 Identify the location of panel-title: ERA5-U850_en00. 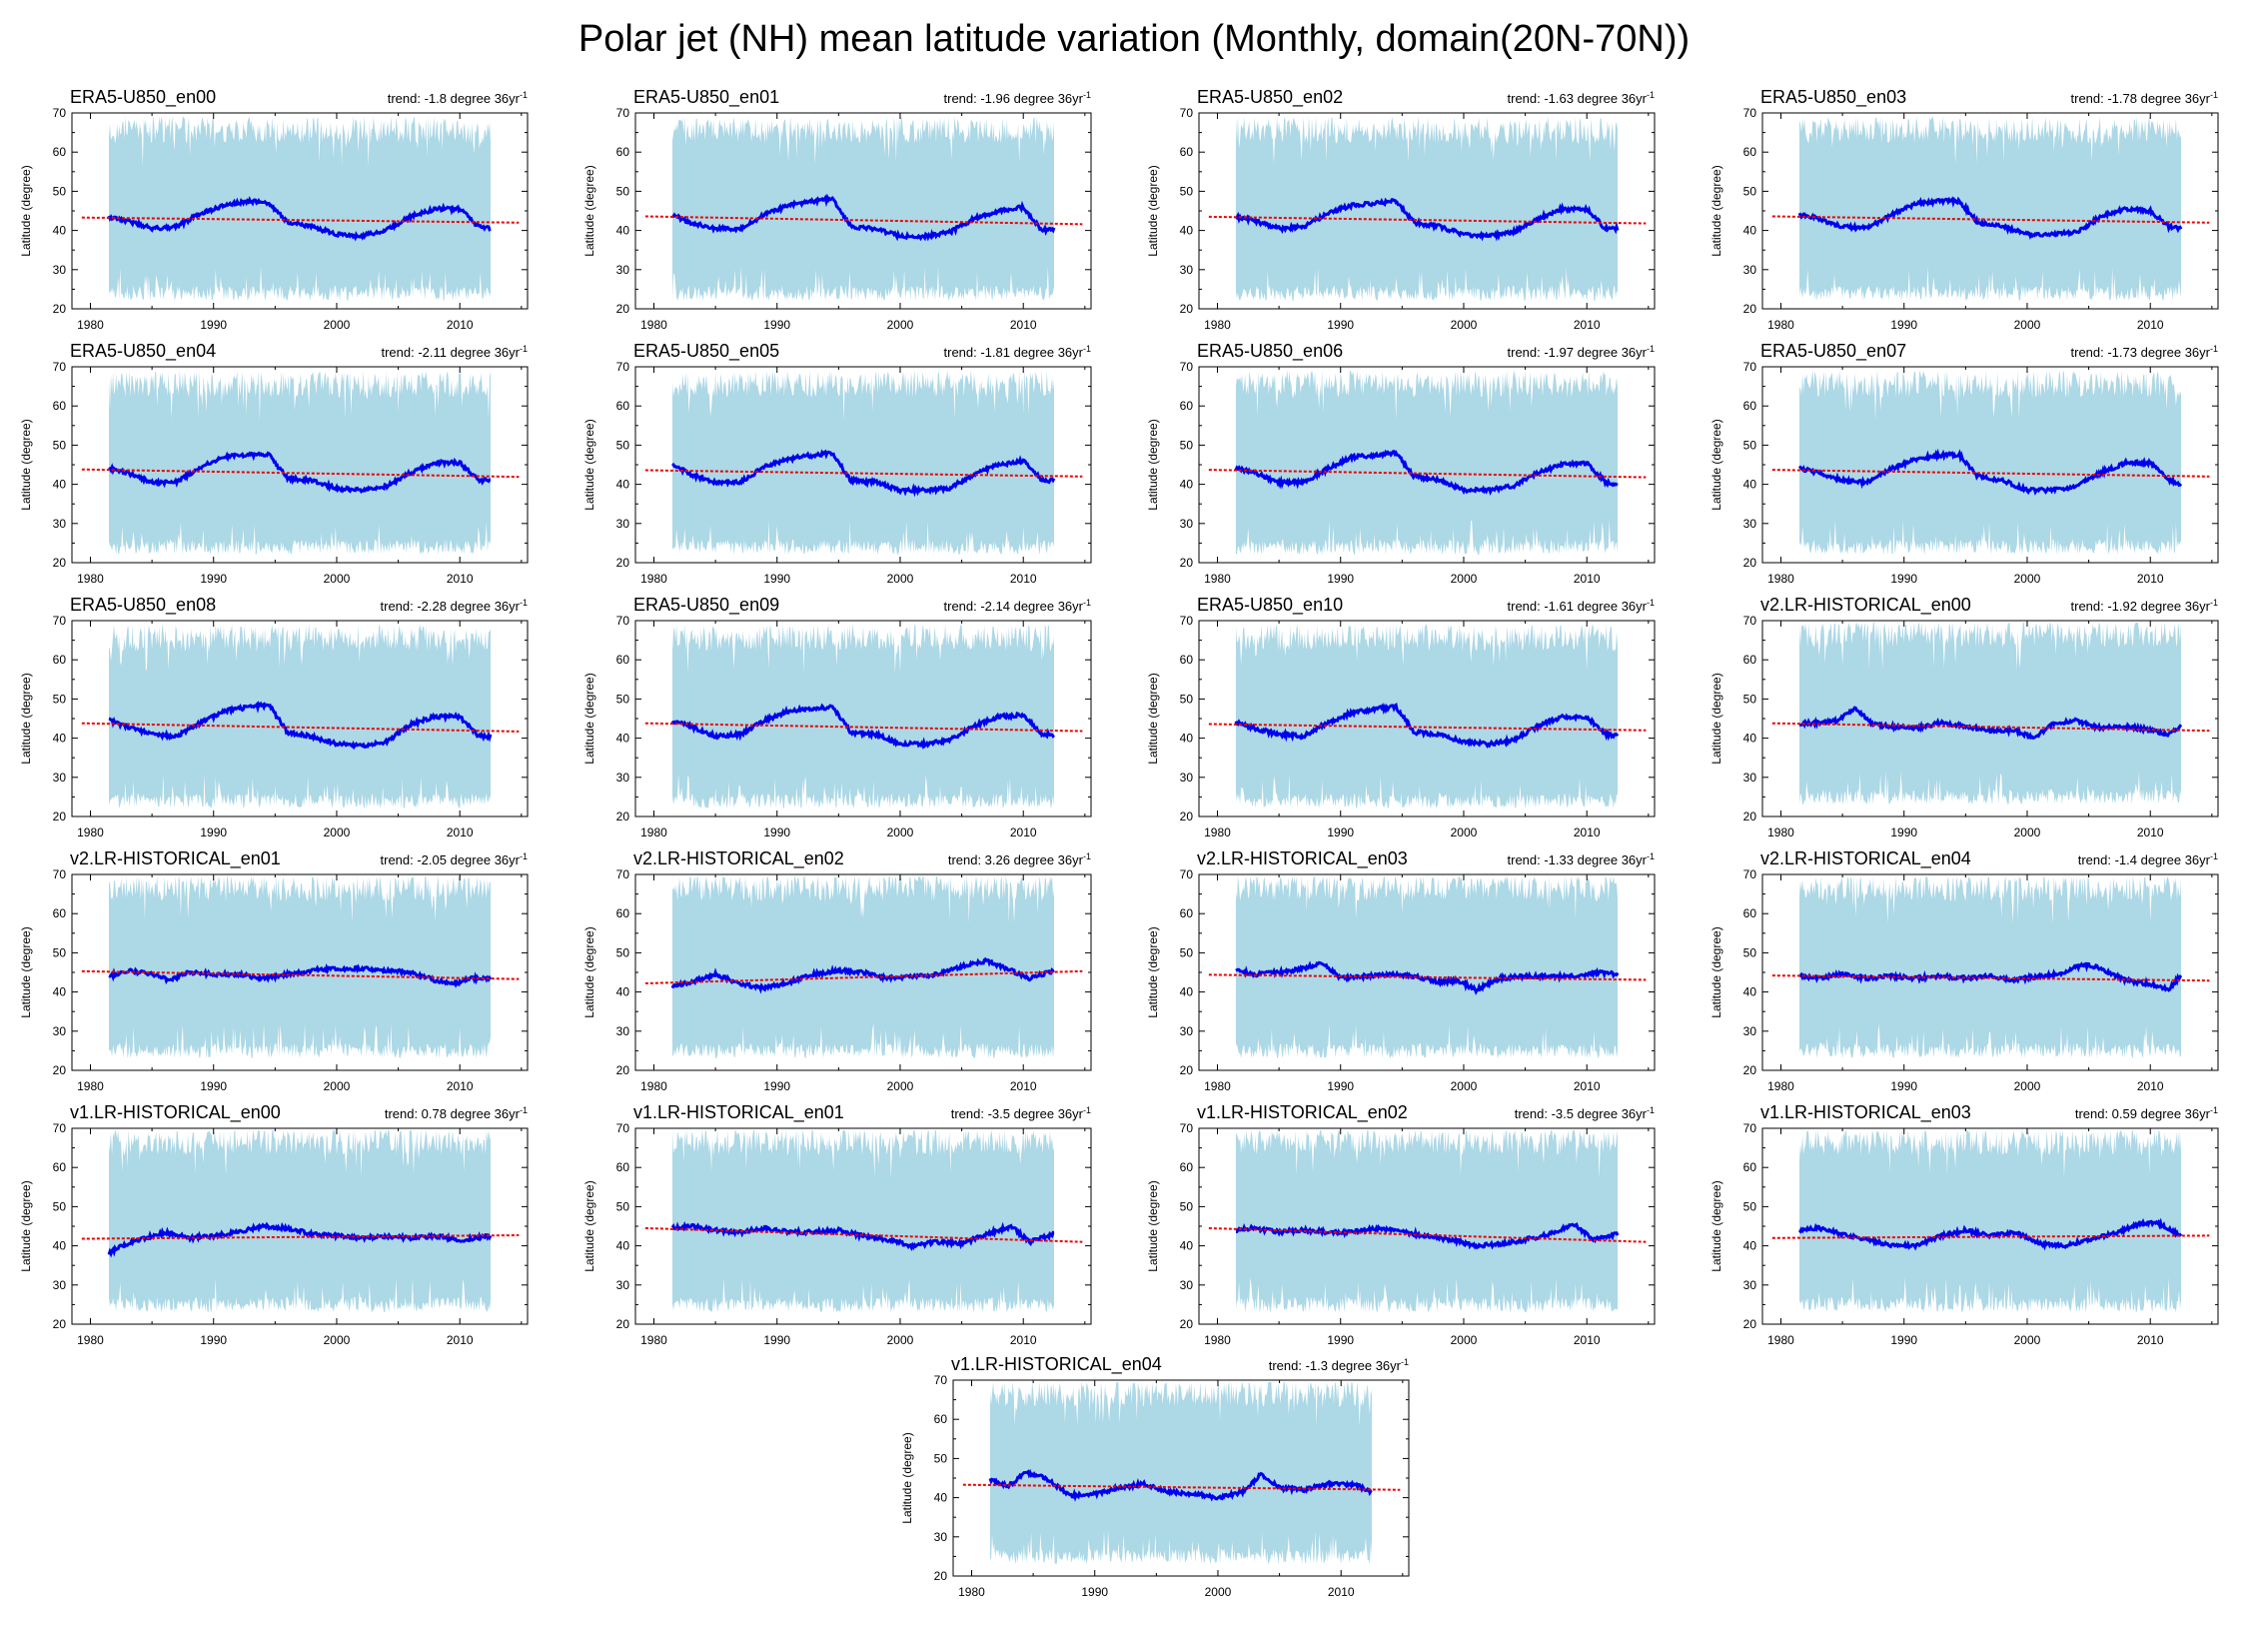
(143, 97).